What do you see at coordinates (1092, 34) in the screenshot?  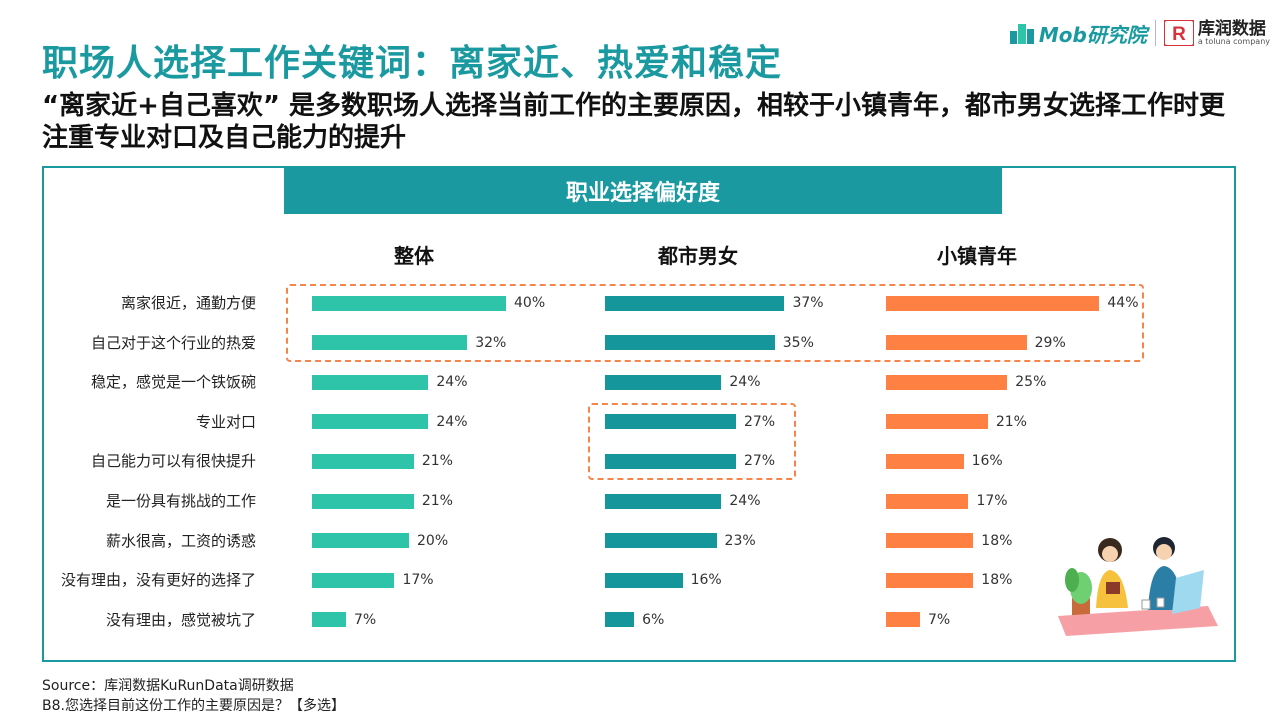 I see `mob-logo-text: Mob研究院` at bounding box center [1092, 34].